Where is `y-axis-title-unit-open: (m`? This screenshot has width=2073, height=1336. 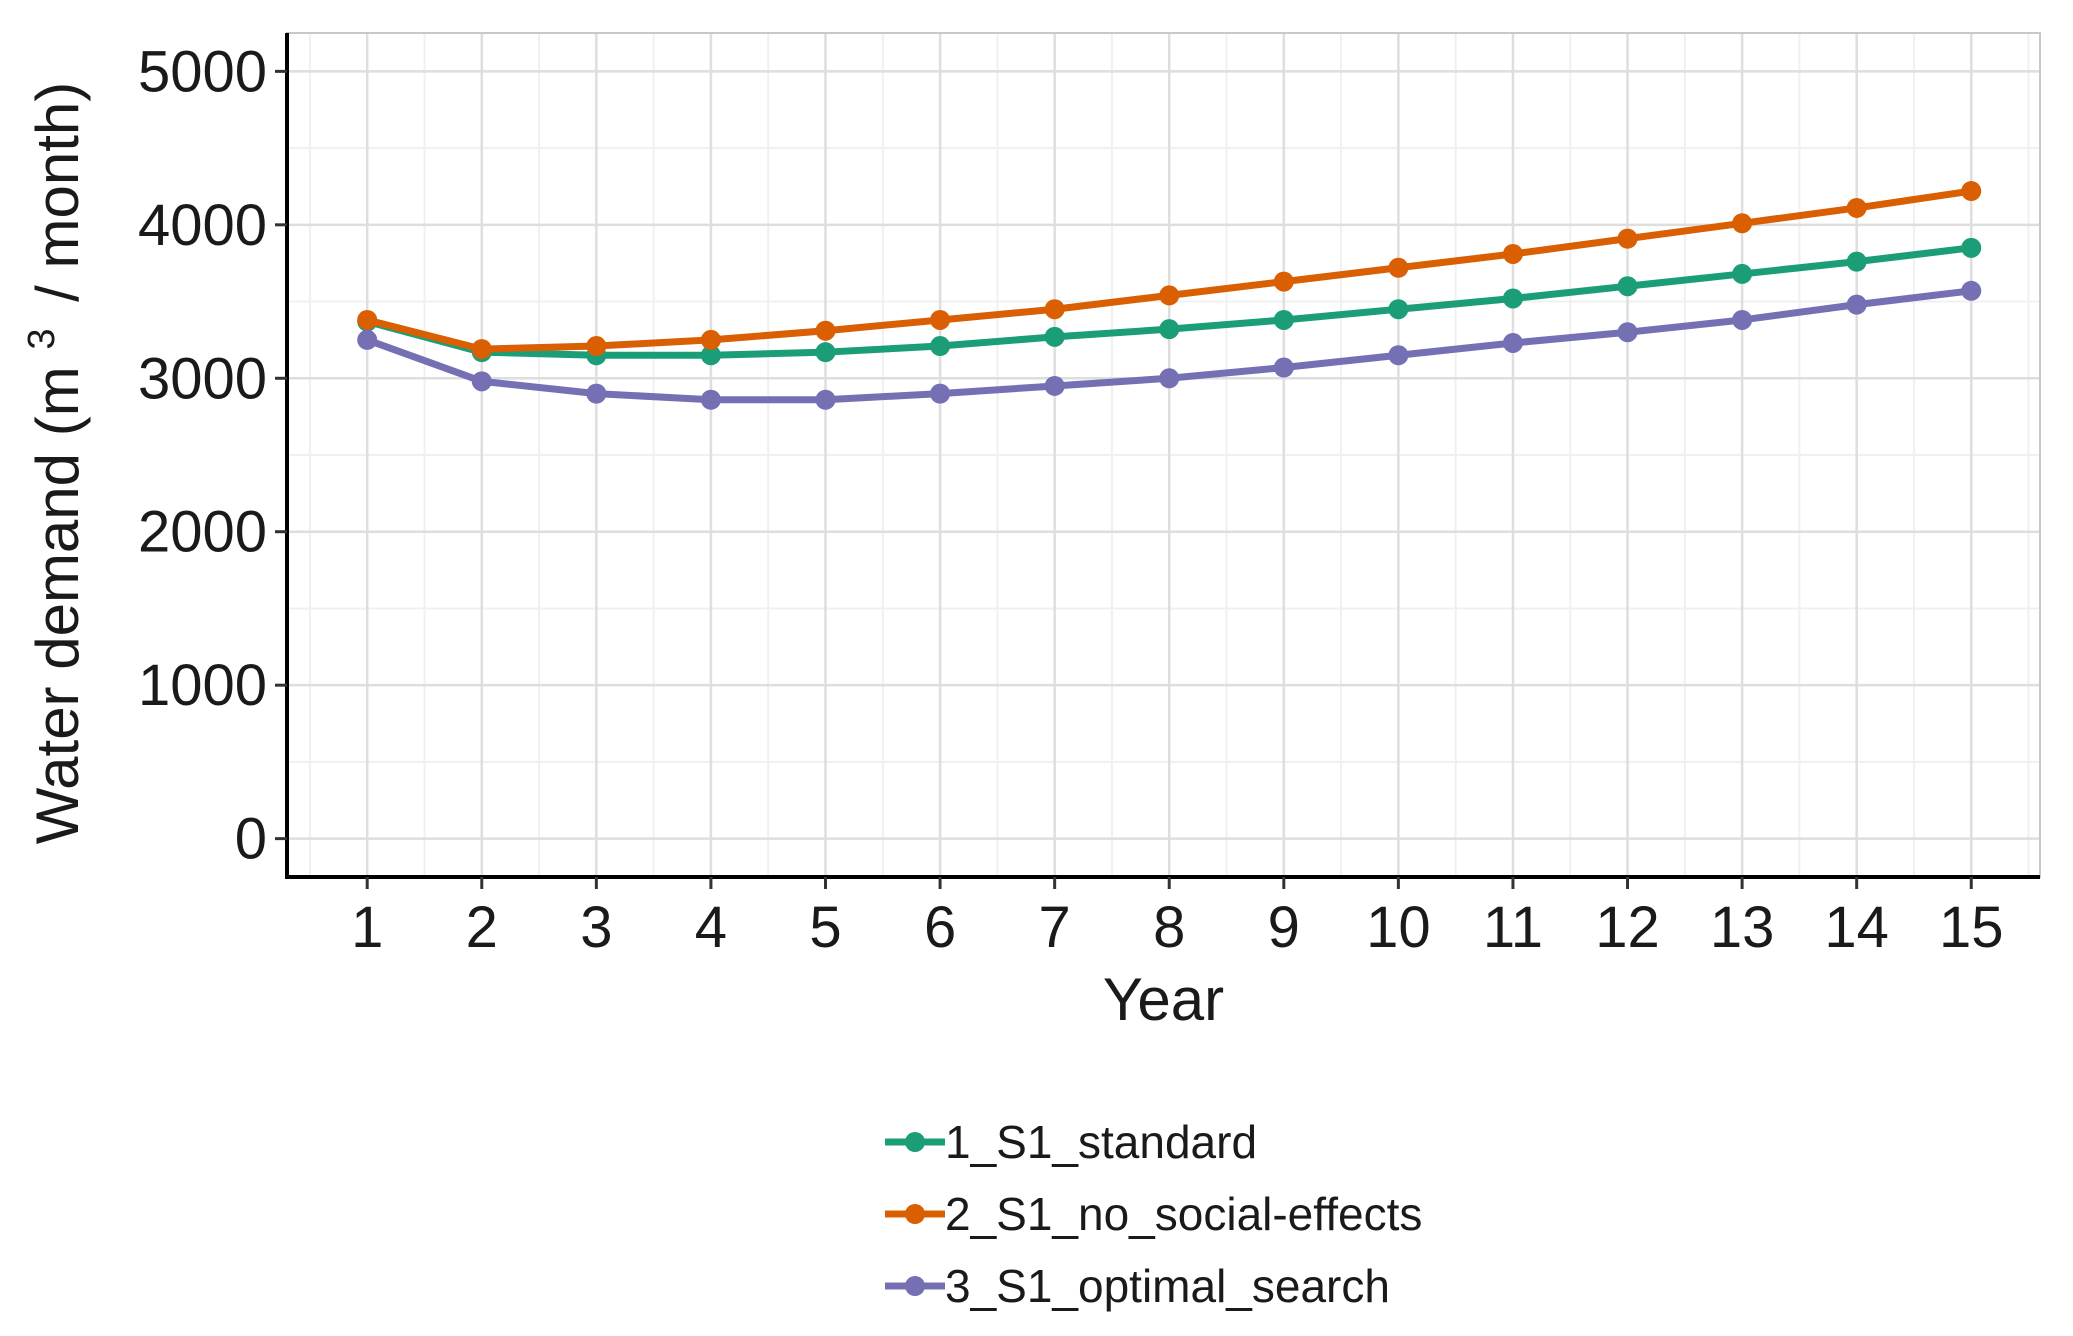 y-axis-title-unit-open: (m is located at coordinates (57, 401).